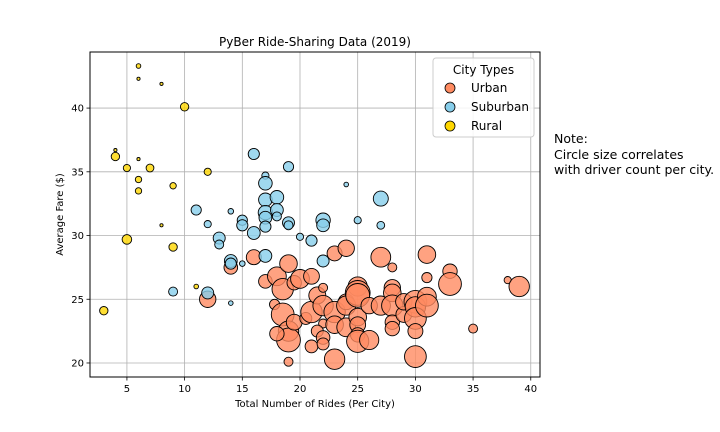 The image size is (720, 432). Describe the element at coordinates (619, 154) in the screenshot. I see `note-line-1: Circle size correlates` at that location.